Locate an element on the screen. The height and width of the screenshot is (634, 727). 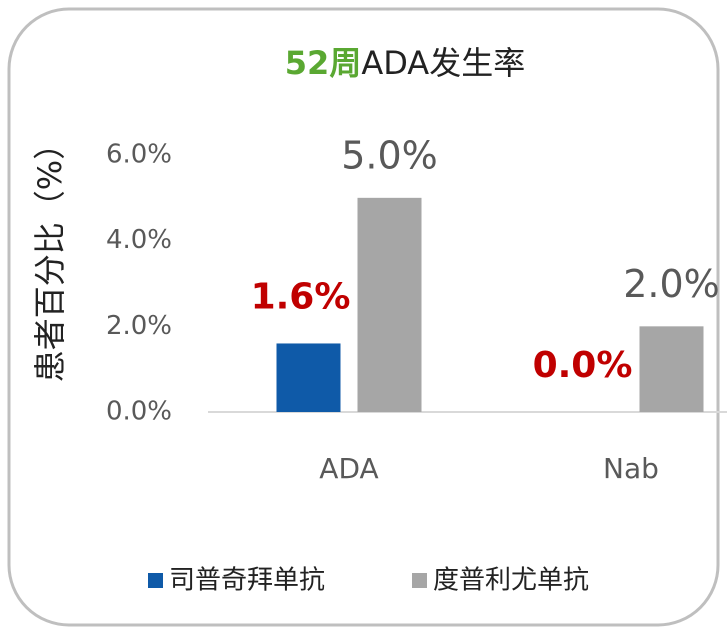
title-text: ADA发生率 is located at coordinates (443, 63).